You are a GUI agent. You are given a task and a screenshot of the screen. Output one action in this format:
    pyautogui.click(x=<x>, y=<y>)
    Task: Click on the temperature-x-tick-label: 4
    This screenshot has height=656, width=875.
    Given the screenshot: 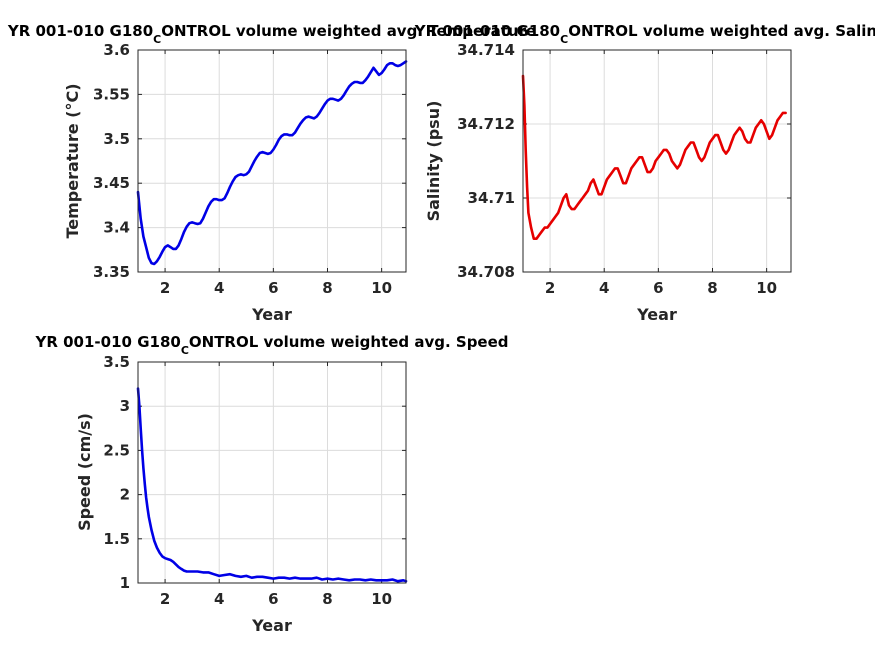 What is the action you would take?
    pyautogui.click(x=219, y=288)
    